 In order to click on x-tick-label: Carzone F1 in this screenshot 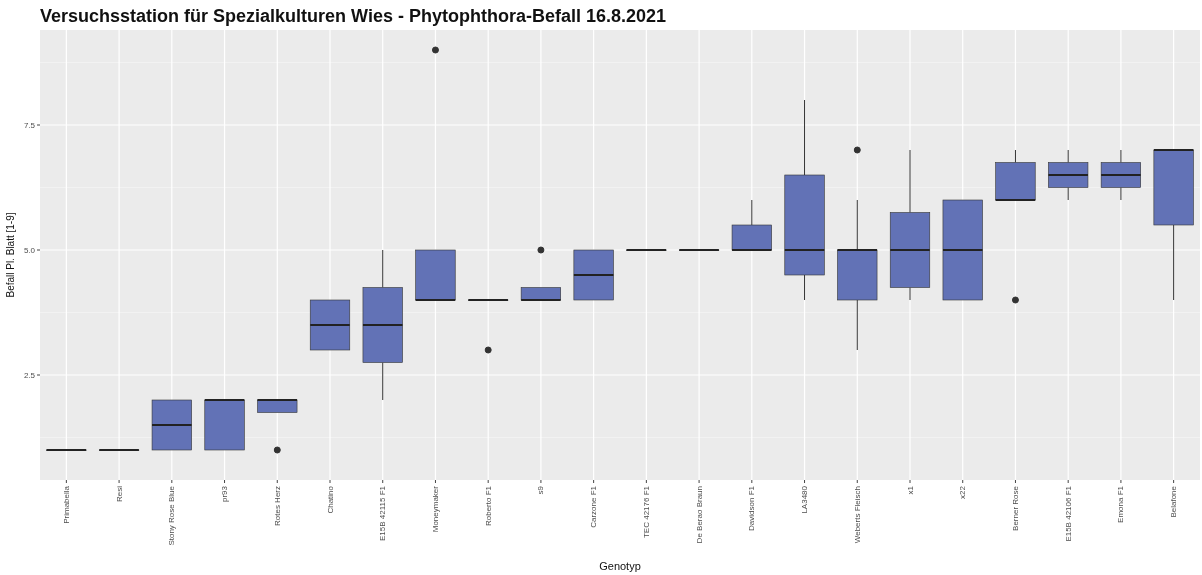, I will do `click(594, 506)`.